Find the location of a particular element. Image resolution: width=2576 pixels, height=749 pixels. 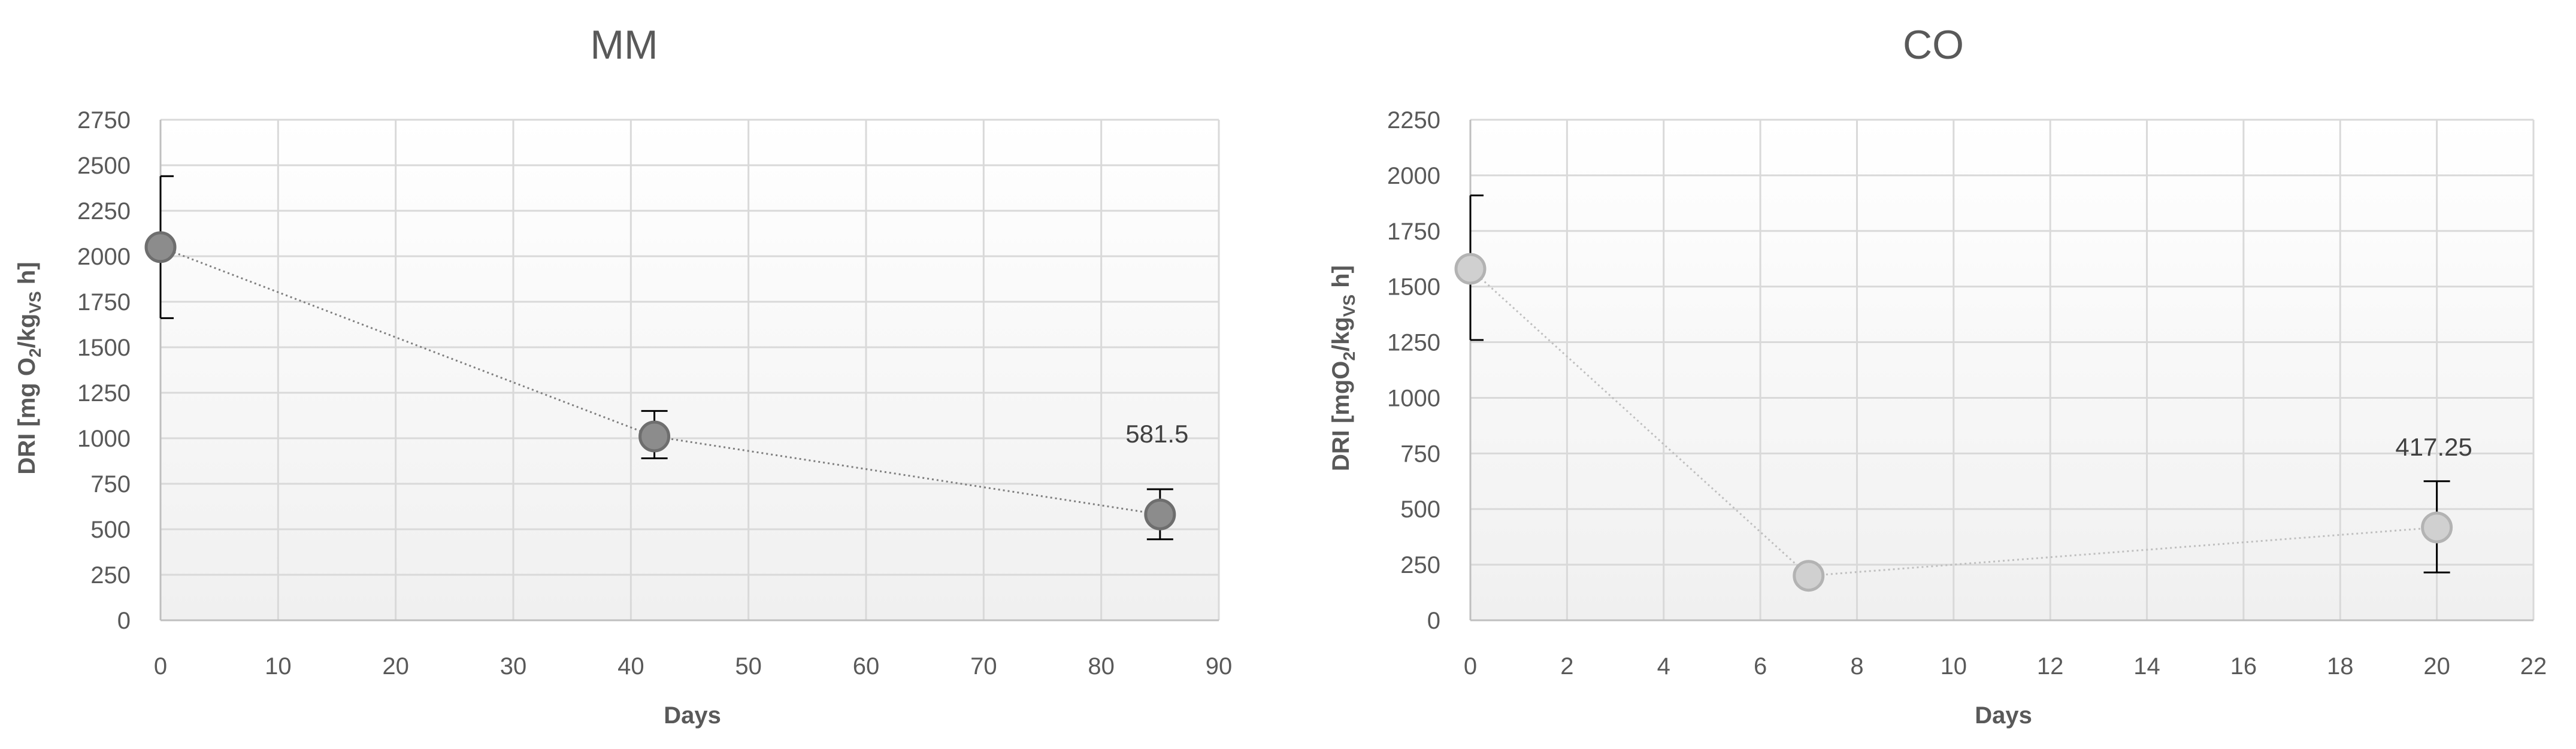

x-tick-label: 70 is located at coordinates (983, 666).